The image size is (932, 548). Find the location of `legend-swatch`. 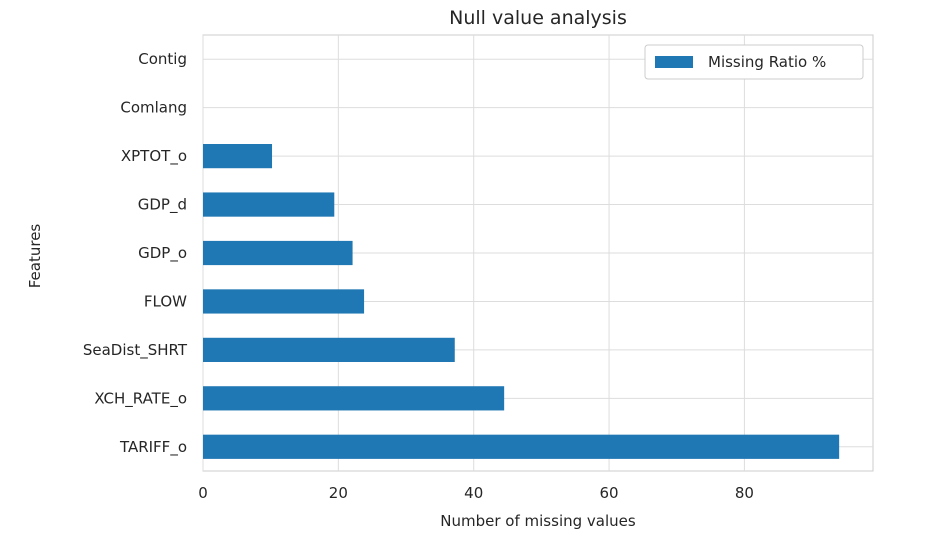

legend-swatch is located at coordinates (674, 62).